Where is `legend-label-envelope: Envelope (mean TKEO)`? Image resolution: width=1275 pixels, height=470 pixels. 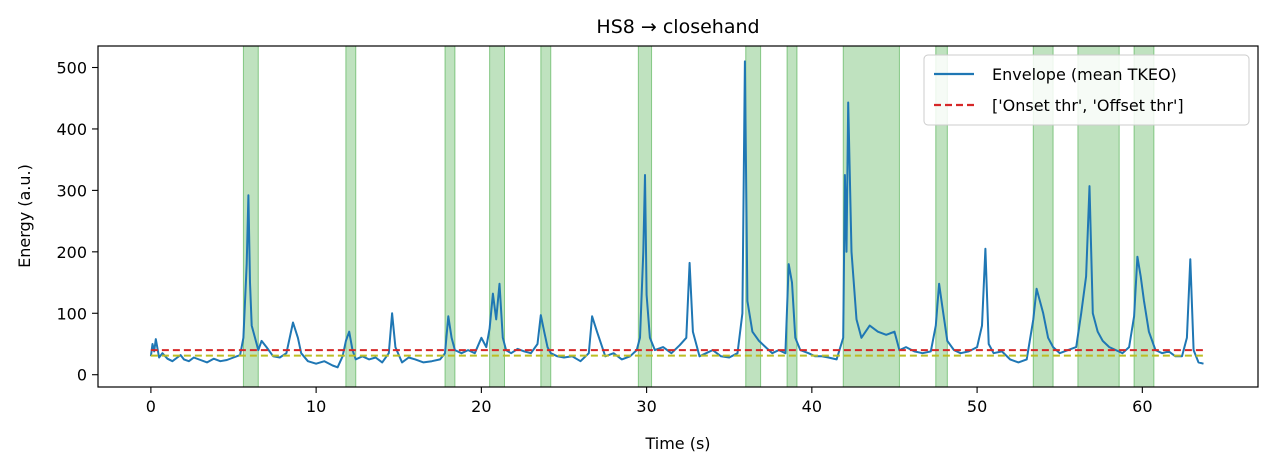 legend-label-envelope: Envelope (mean TKEO) is located at coordinates (1084, 74).